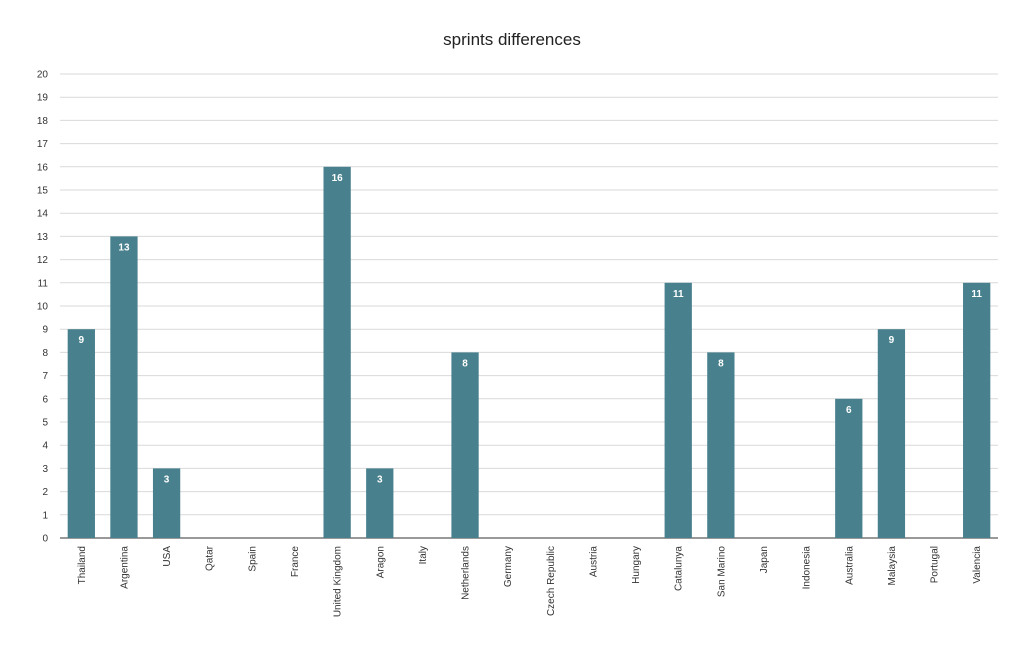 The width and height of the screenshot is (1024, 645). Describe the element at coordinates (43, 307) in the screenshot. I see `y-tick-label: 10` at that location.